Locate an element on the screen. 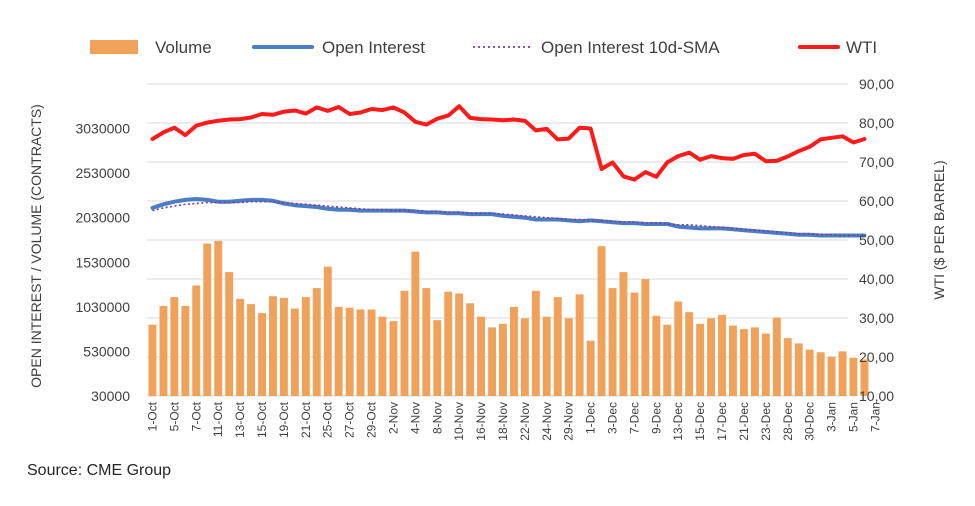 The width and height of the screenshot is (975, 506). legend-swatch-volume is located at coordinates (114, 47).